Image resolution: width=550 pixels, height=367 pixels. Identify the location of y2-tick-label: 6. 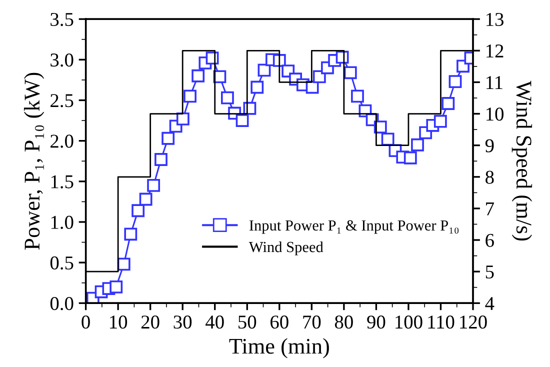
(490, 240).